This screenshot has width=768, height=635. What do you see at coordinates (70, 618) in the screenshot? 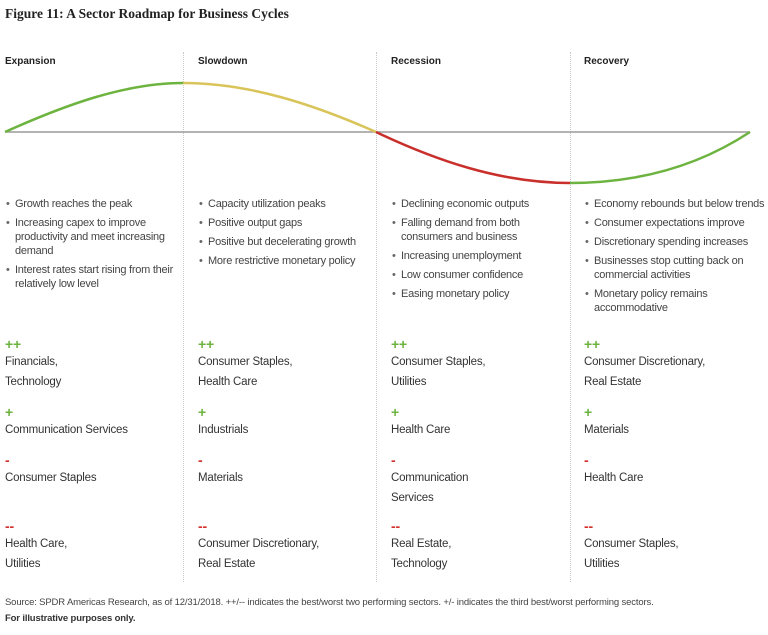
I see `illustrative-note: For illustrative purposes only.` at bounding box center [70, 618].